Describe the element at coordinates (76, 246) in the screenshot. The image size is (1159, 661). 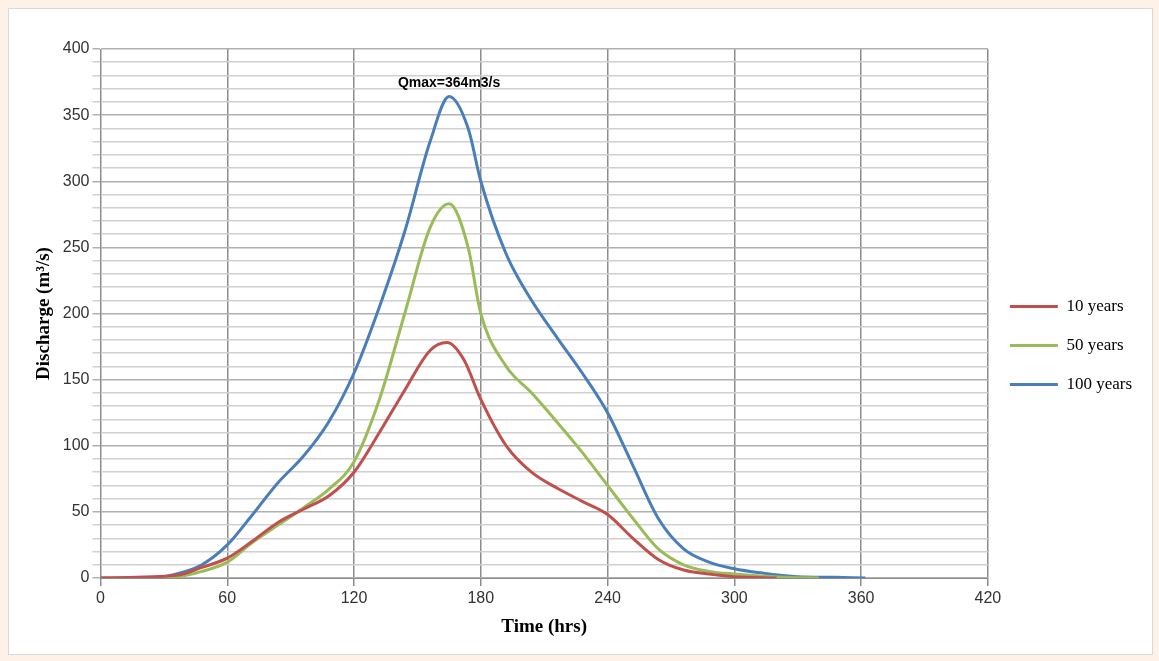
I see `y-tick-label: 250` at that location.